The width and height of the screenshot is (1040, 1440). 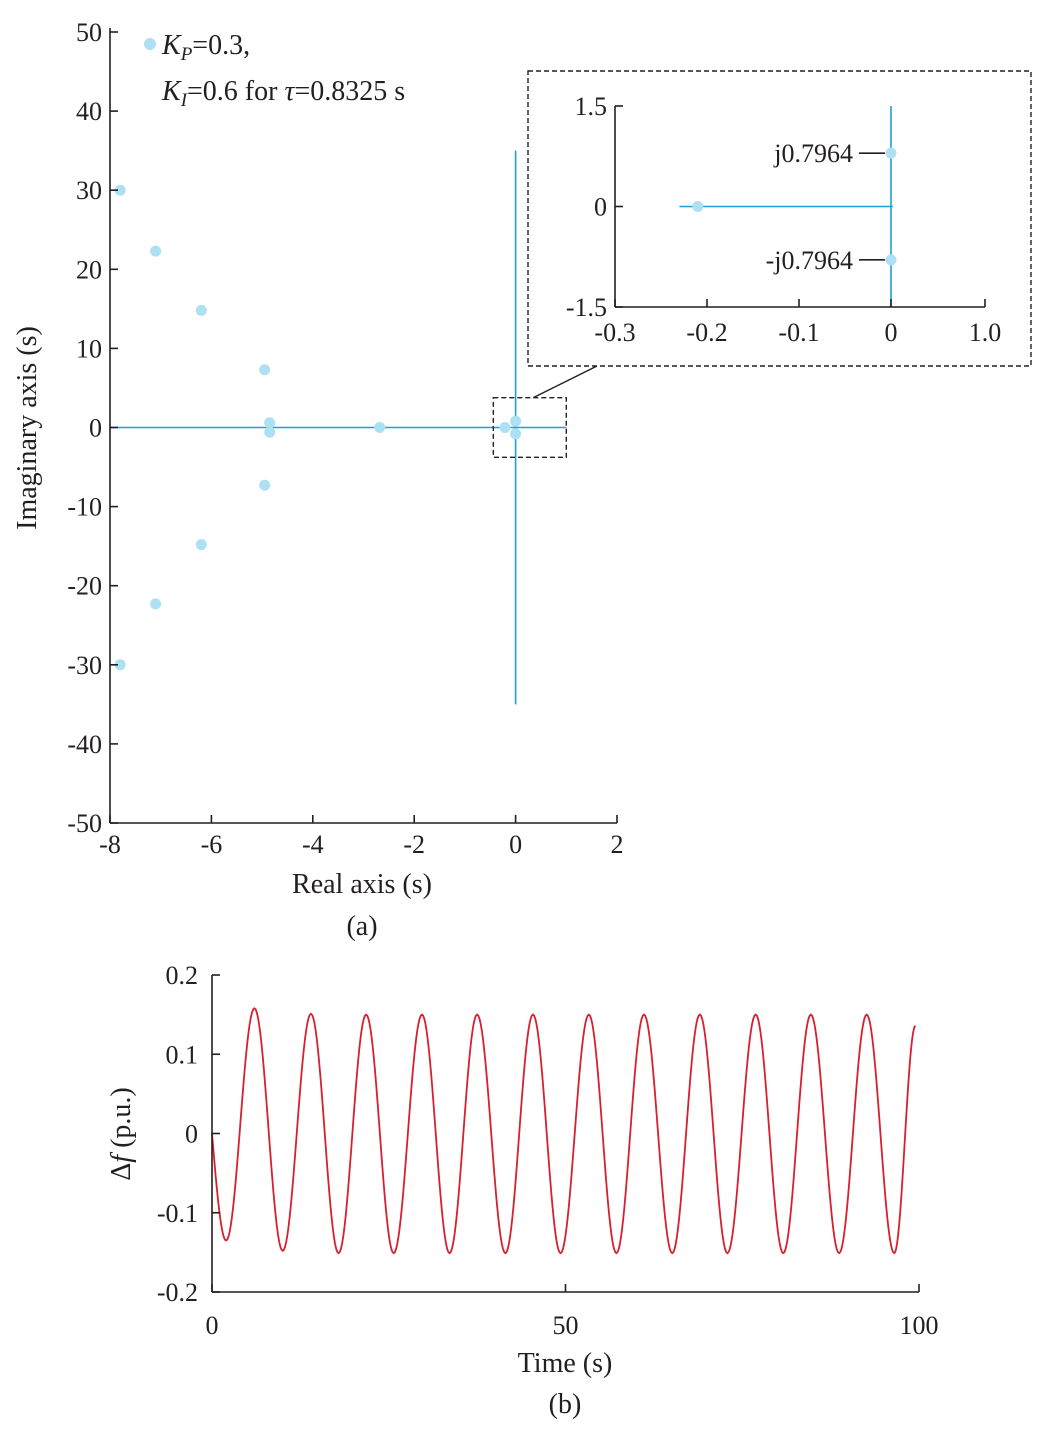 What do you see at coordinates (191, 1134) in the screenshot?
I see `b-y-tick-label: 0` at bounding box center [191, 1134].